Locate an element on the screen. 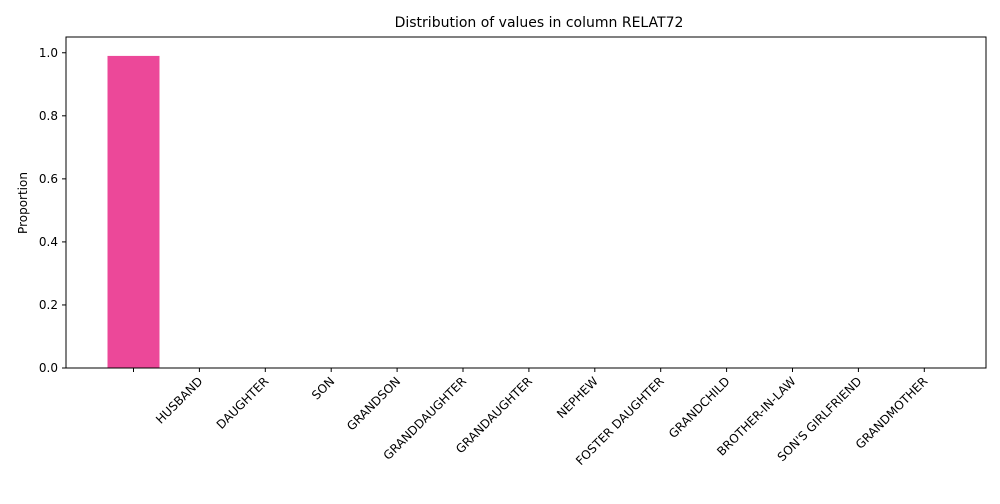 This screenshot has height=504, width=1000. x-tick-label: SON is located at coordinates (323, 388).